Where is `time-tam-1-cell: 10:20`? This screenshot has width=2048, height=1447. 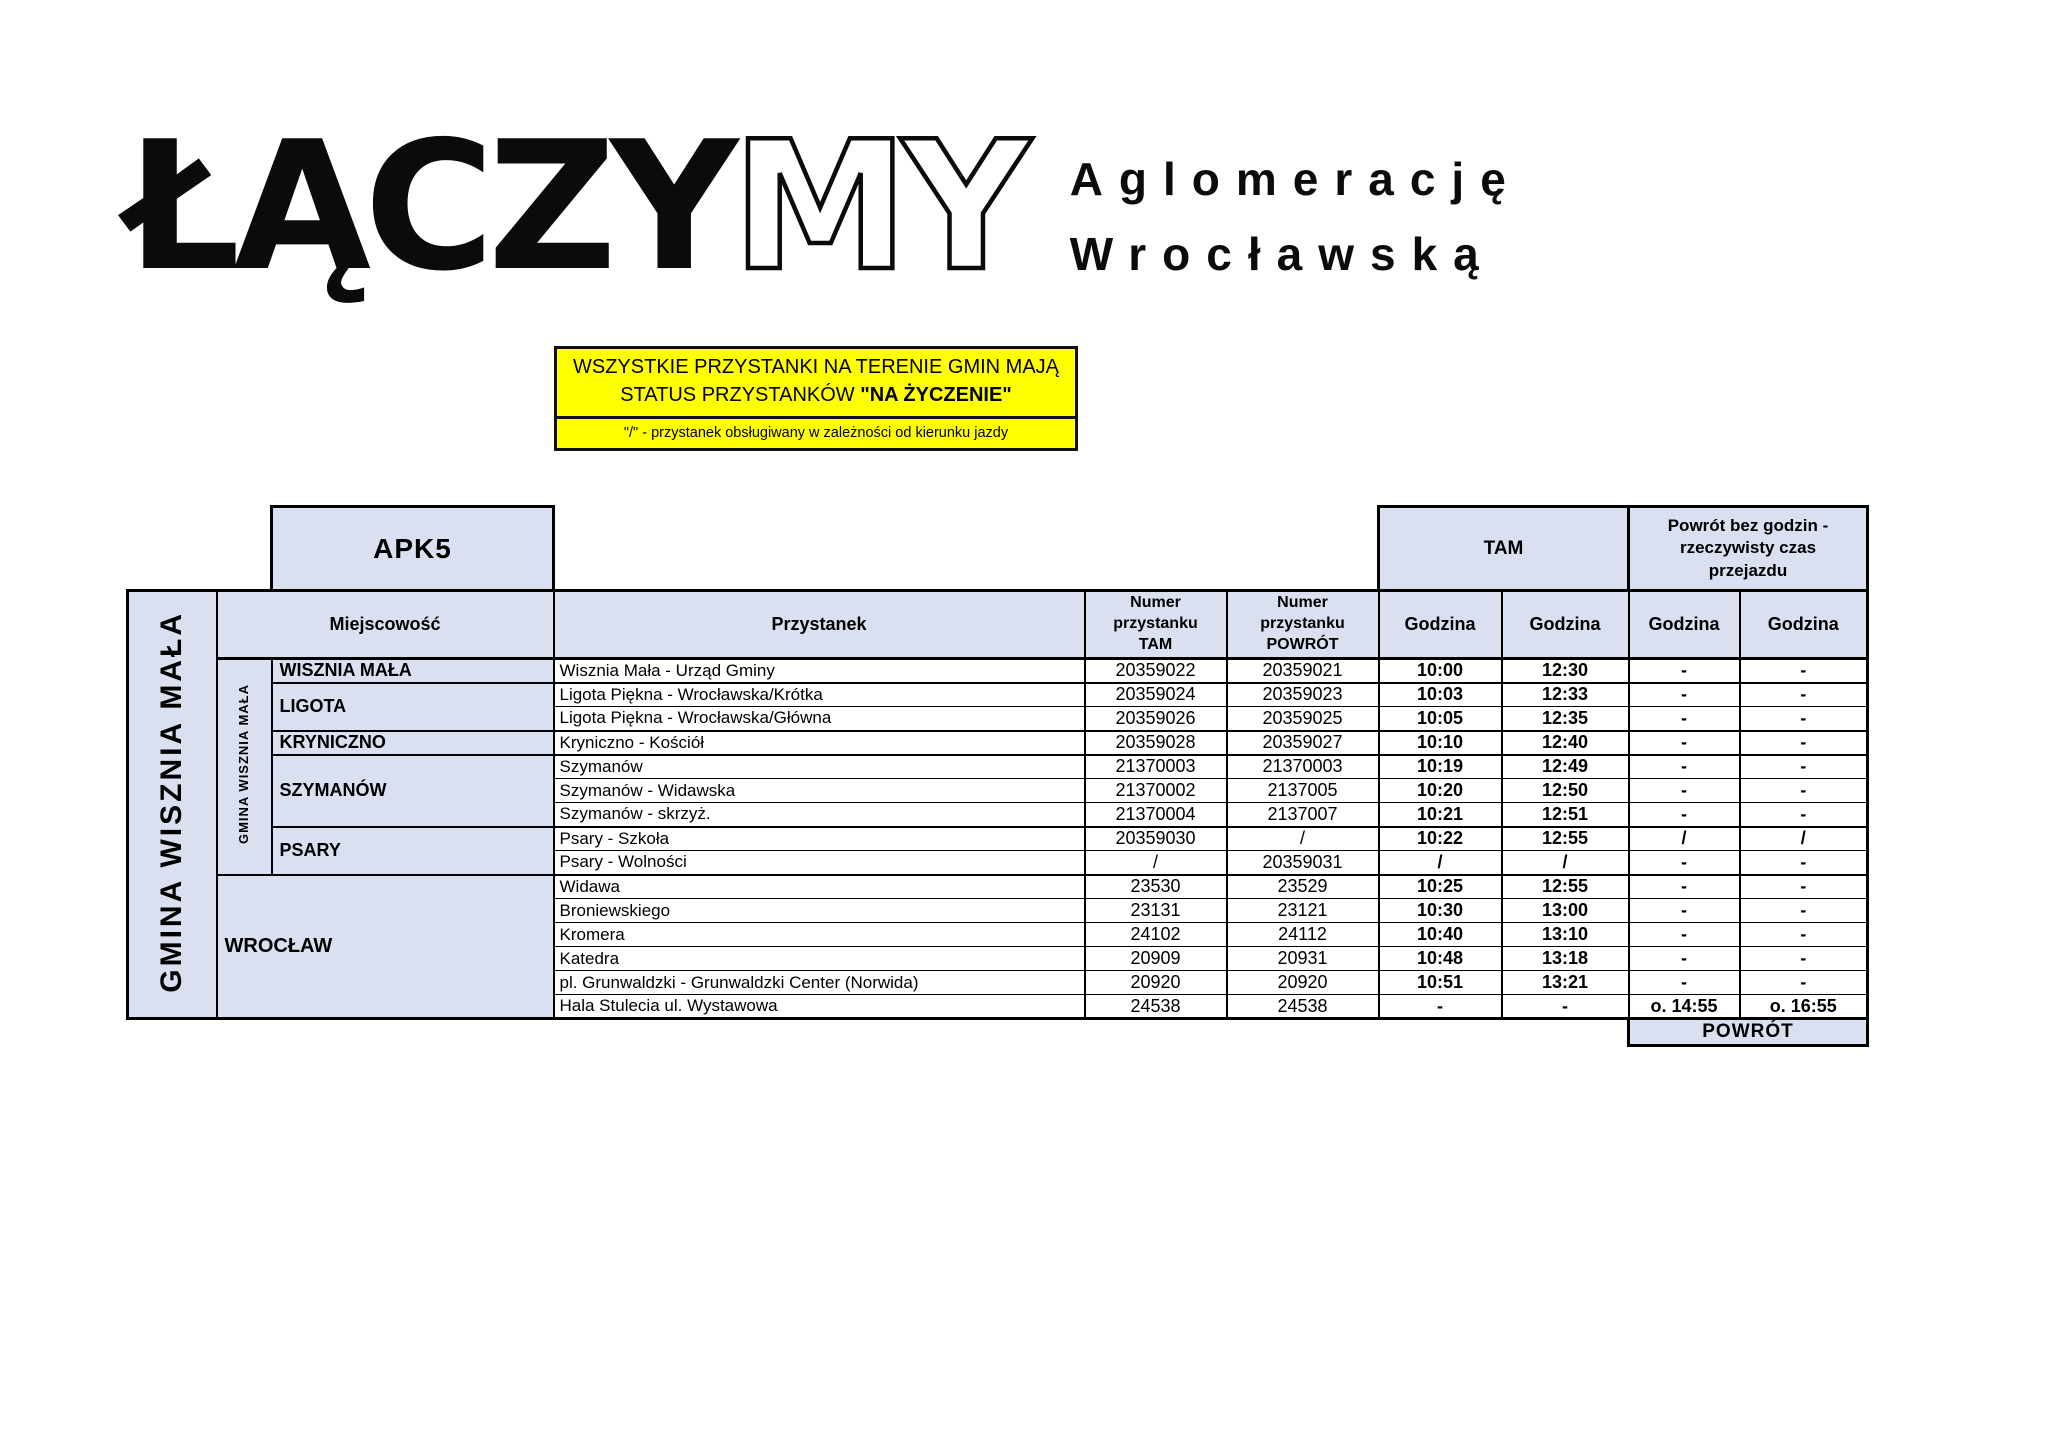 time-tam-1-cell: 10:20 is located at coordinates (1440, 790).